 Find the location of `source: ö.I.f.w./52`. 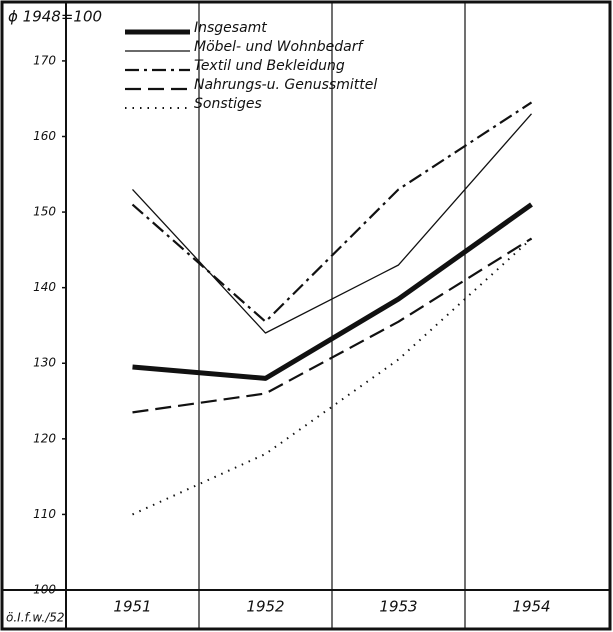

source: ö.I.f.w./52 is located at coordinates (35, 618).